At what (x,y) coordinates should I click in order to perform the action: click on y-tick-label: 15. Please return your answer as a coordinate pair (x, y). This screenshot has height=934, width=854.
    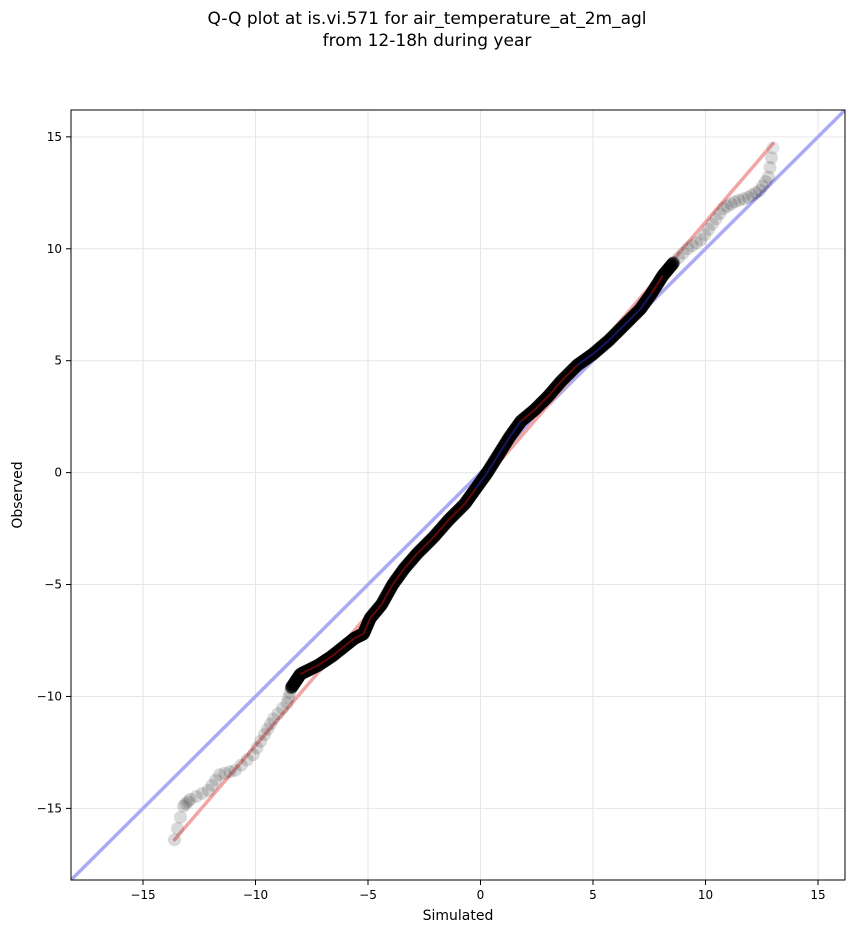
    Looking at the image, I should click on (54, 137).